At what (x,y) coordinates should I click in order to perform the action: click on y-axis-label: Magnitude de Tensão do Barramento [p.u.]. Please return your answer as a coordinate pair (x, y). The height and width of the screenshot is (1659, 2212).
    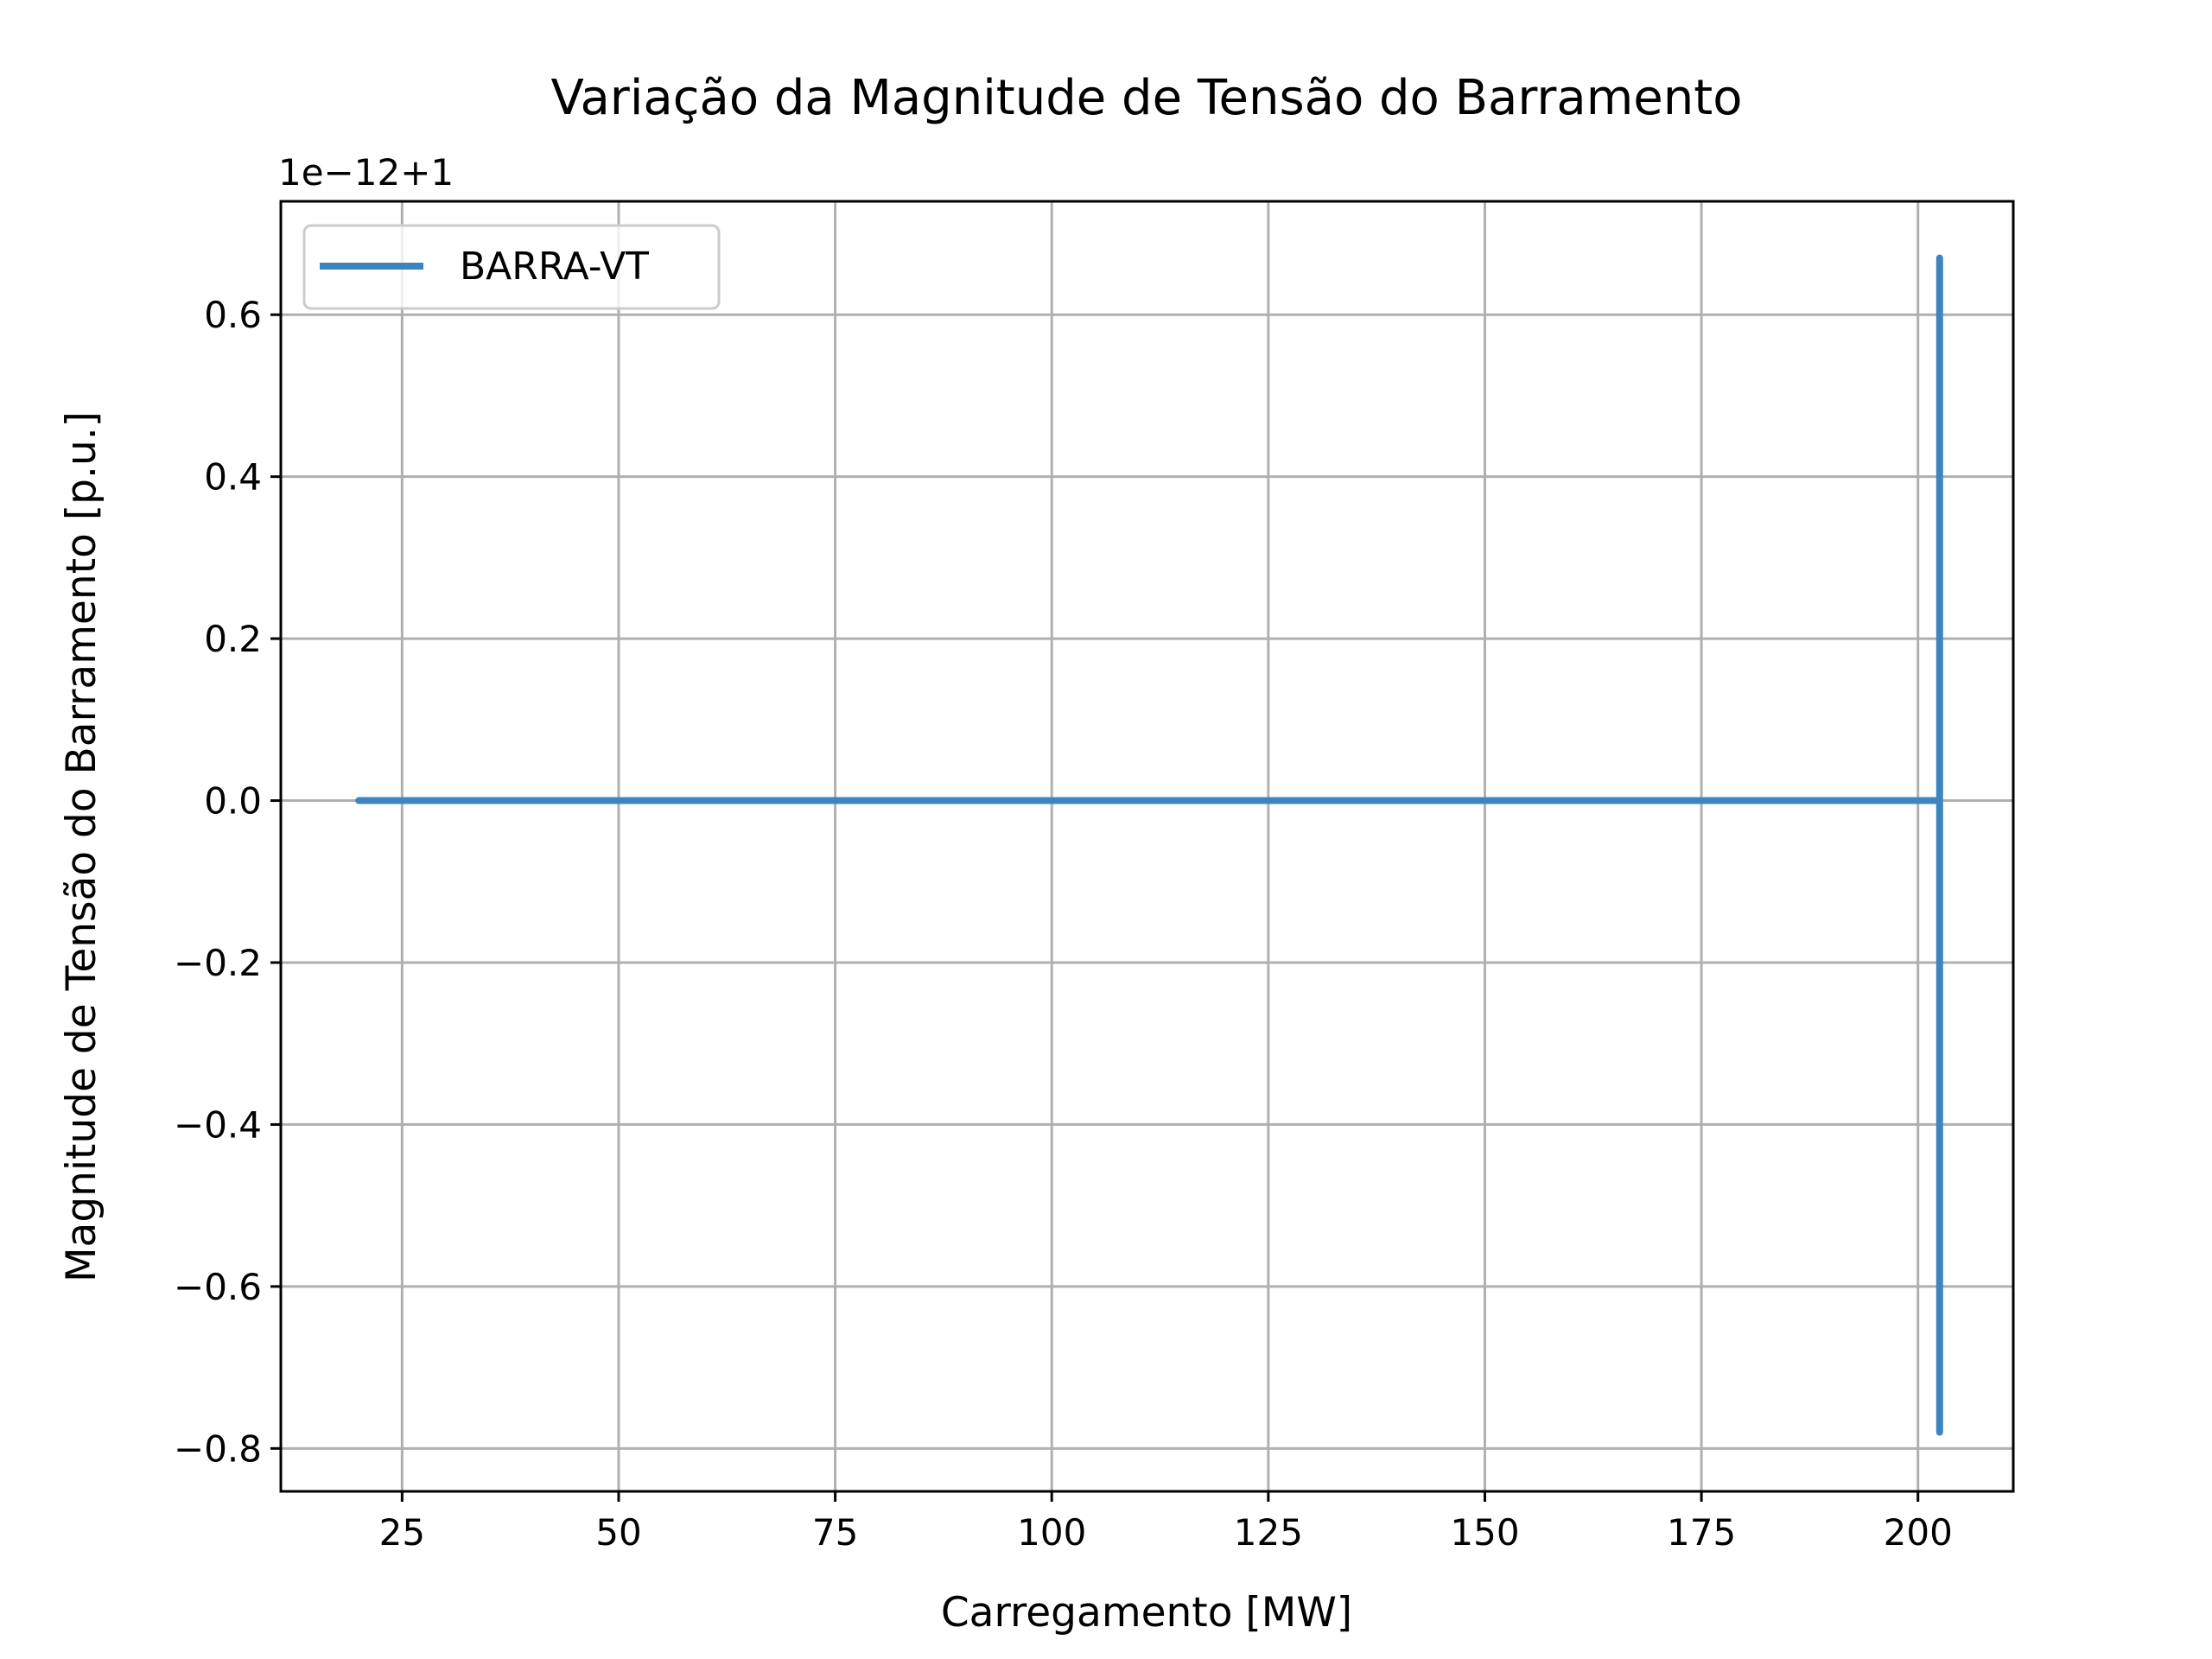
    Looking at the image, I should click on (81, 846).